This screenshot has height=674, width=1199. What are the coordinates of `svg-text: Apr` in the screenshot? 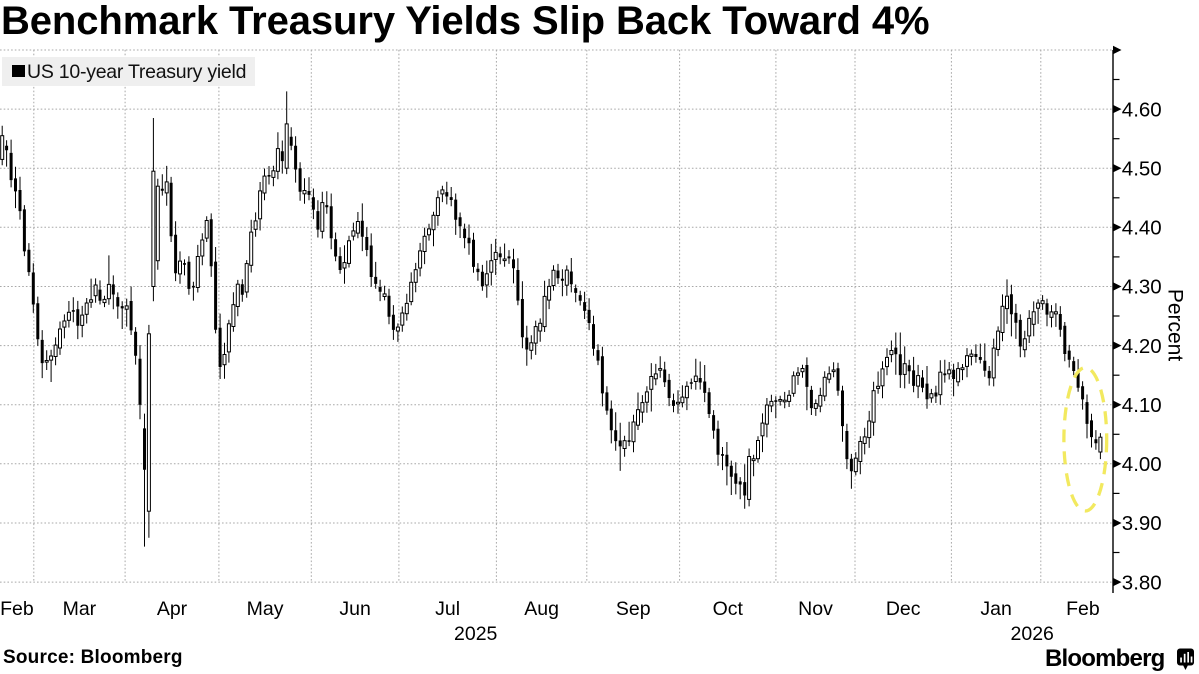 It's located at (172, 609).